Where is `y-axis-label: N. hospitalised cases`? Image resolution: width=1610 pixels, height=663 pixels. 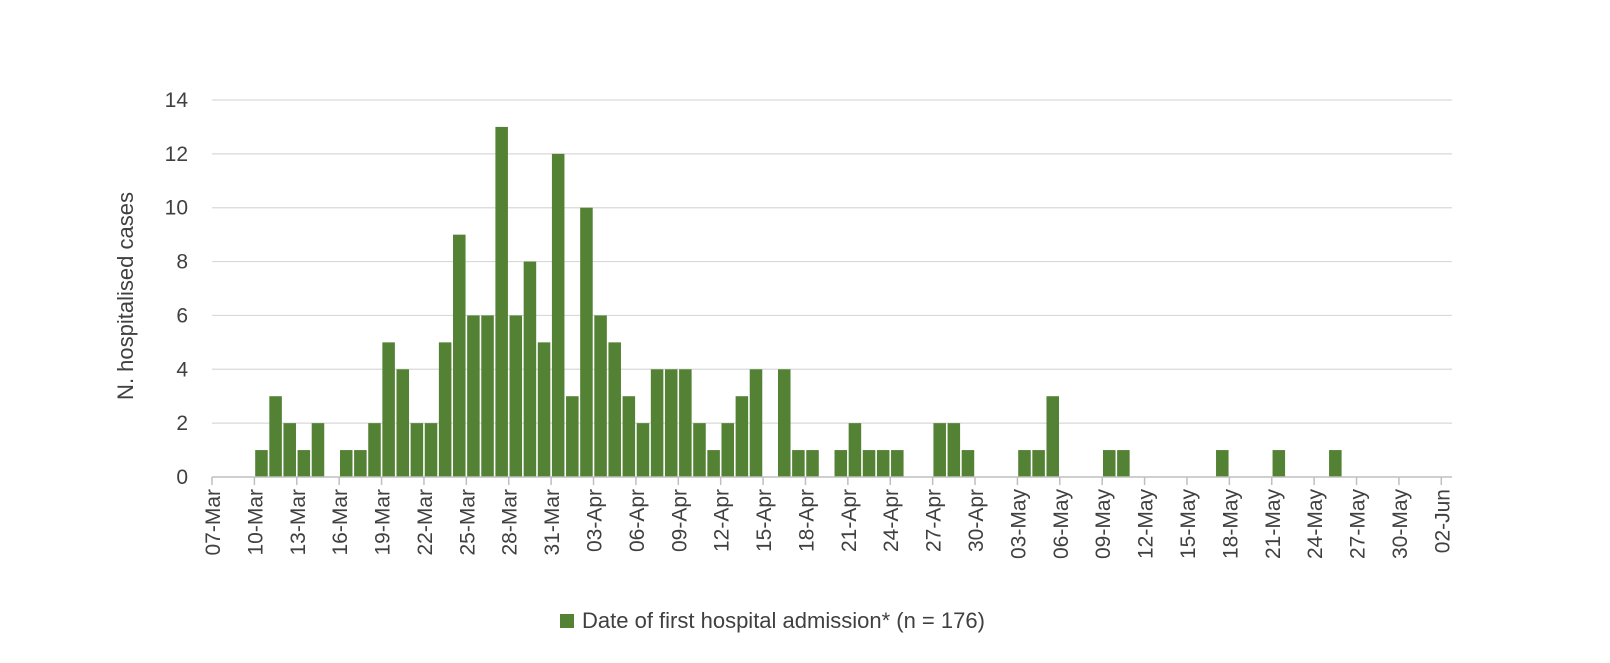
y-axis-label: N. hospitalised cases is located at coordinates (125, 296).